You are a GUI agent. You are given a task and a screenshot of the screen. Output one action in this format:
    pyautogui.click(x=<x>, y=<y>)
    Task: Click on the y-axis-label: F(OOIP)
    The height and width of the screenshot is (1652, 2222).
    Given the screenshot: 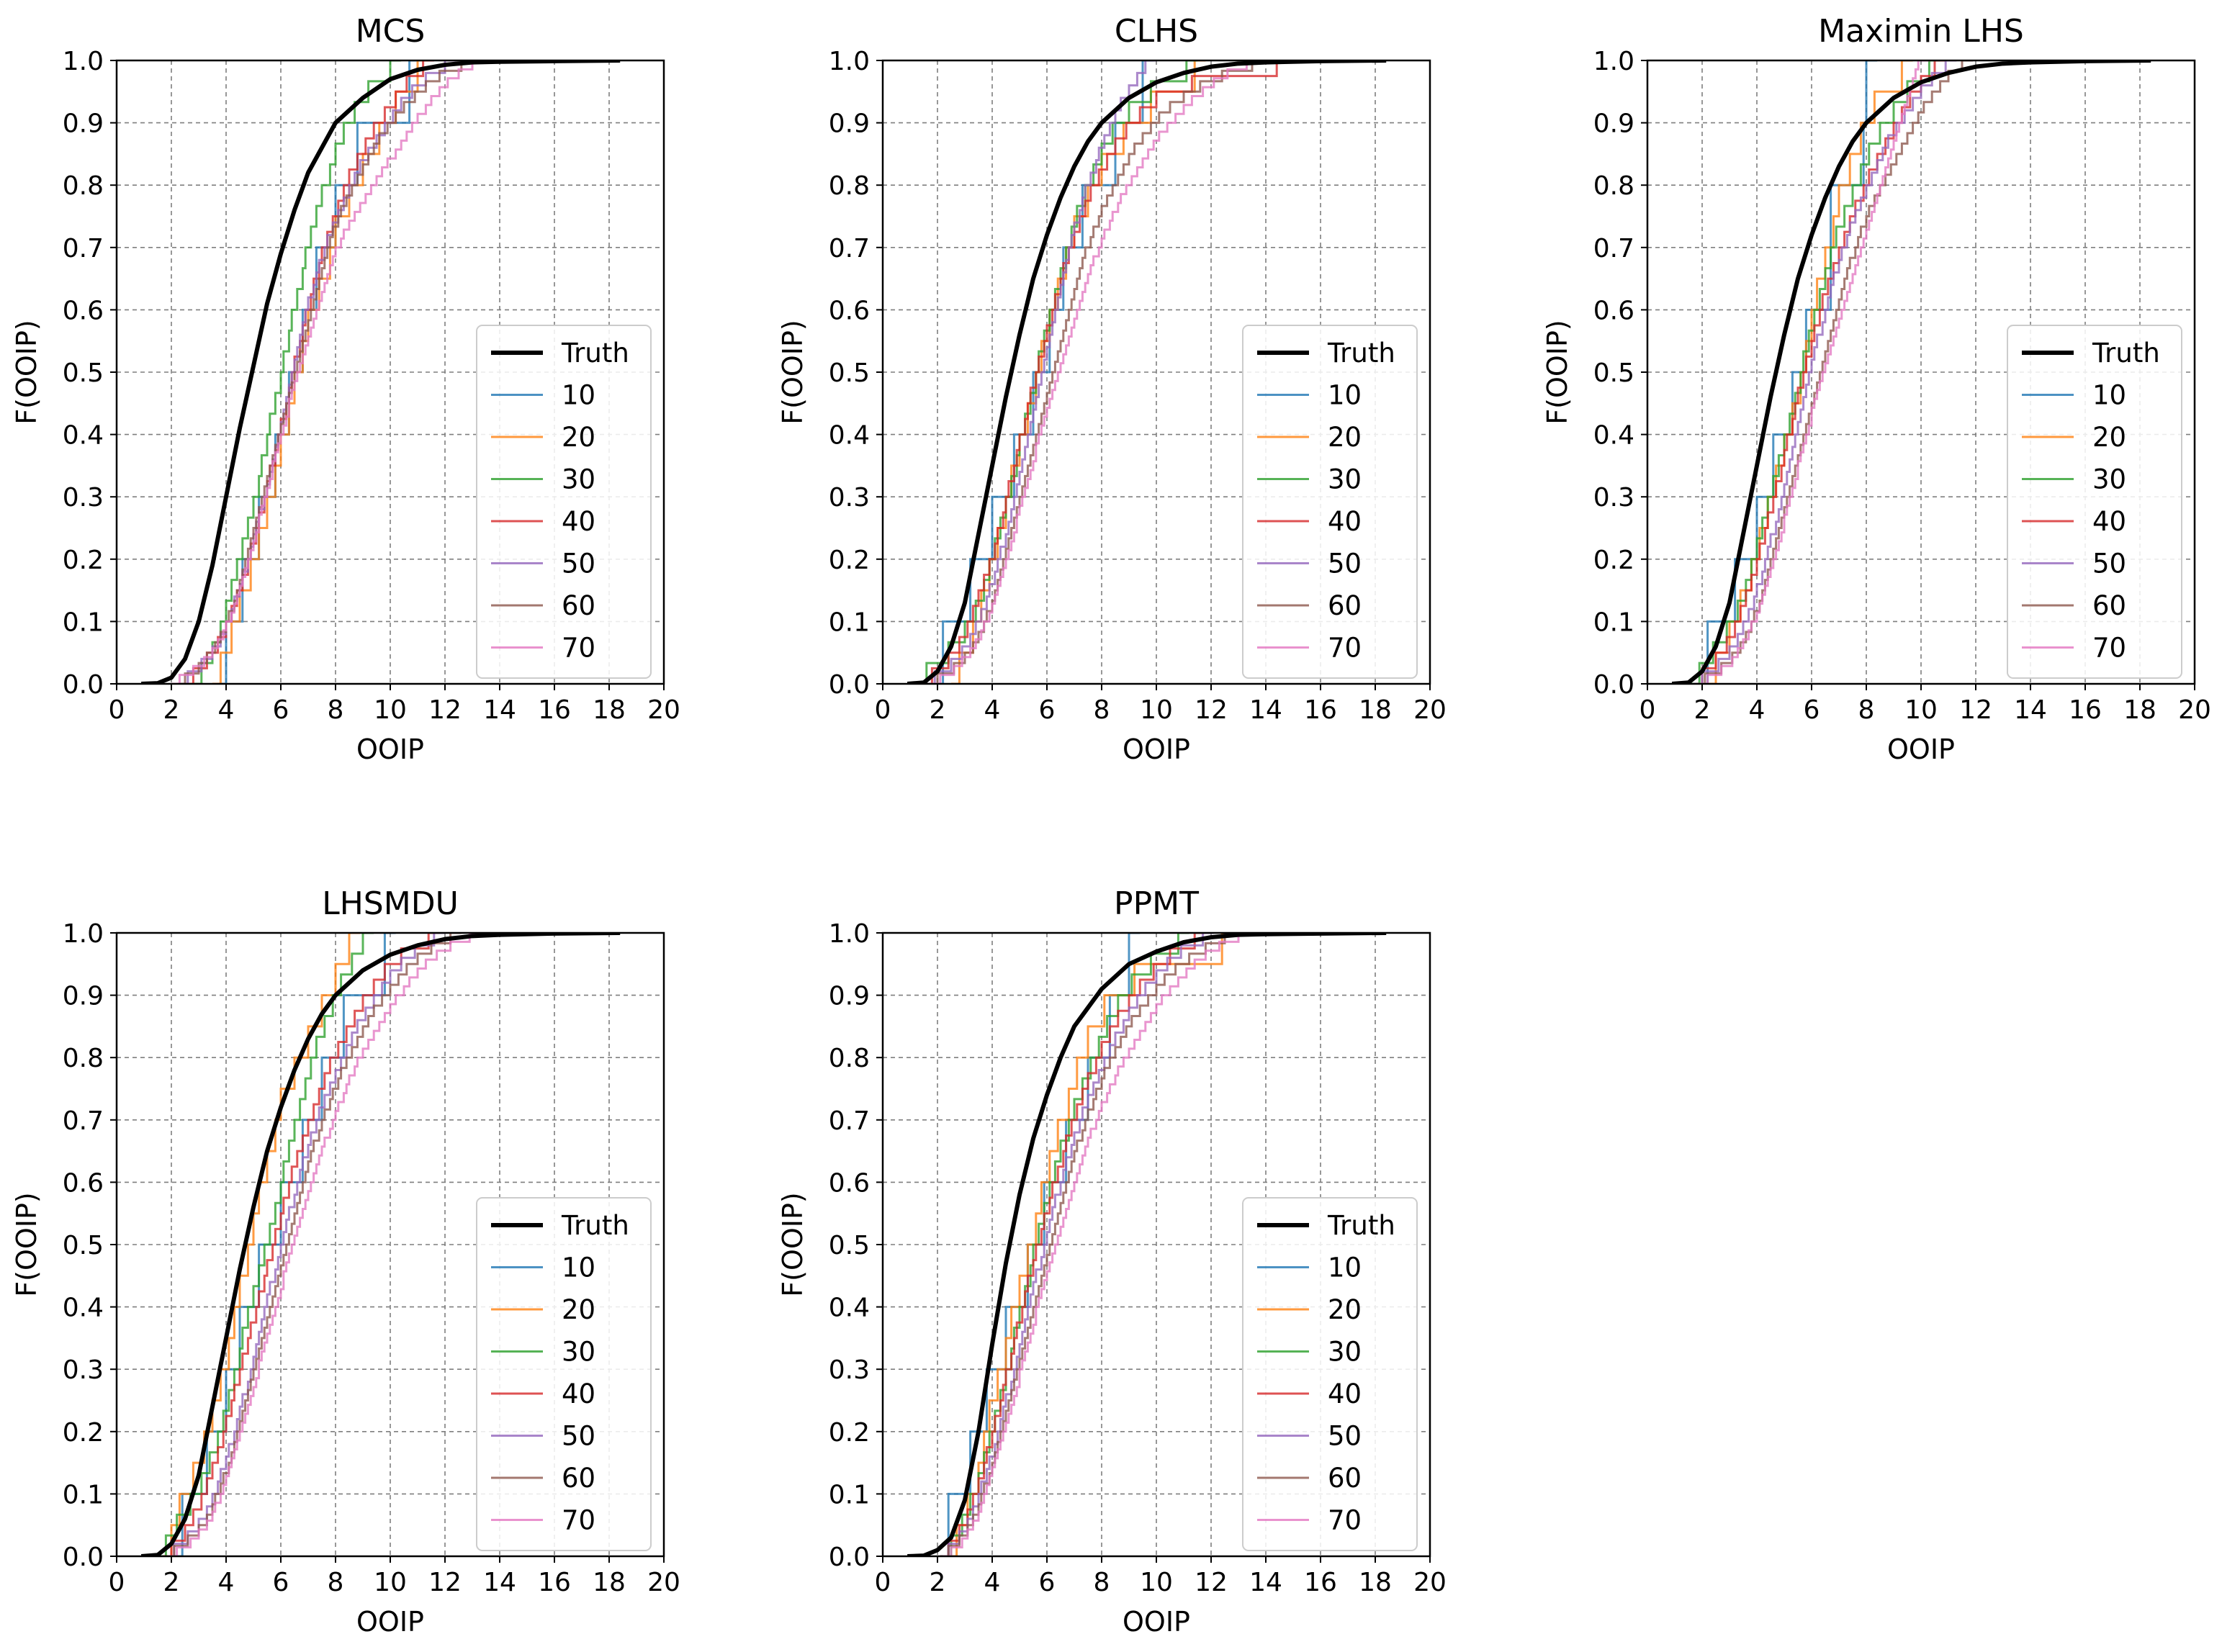 What is the action you would take?
    pyautogui.click(x=26, y=1244)
    